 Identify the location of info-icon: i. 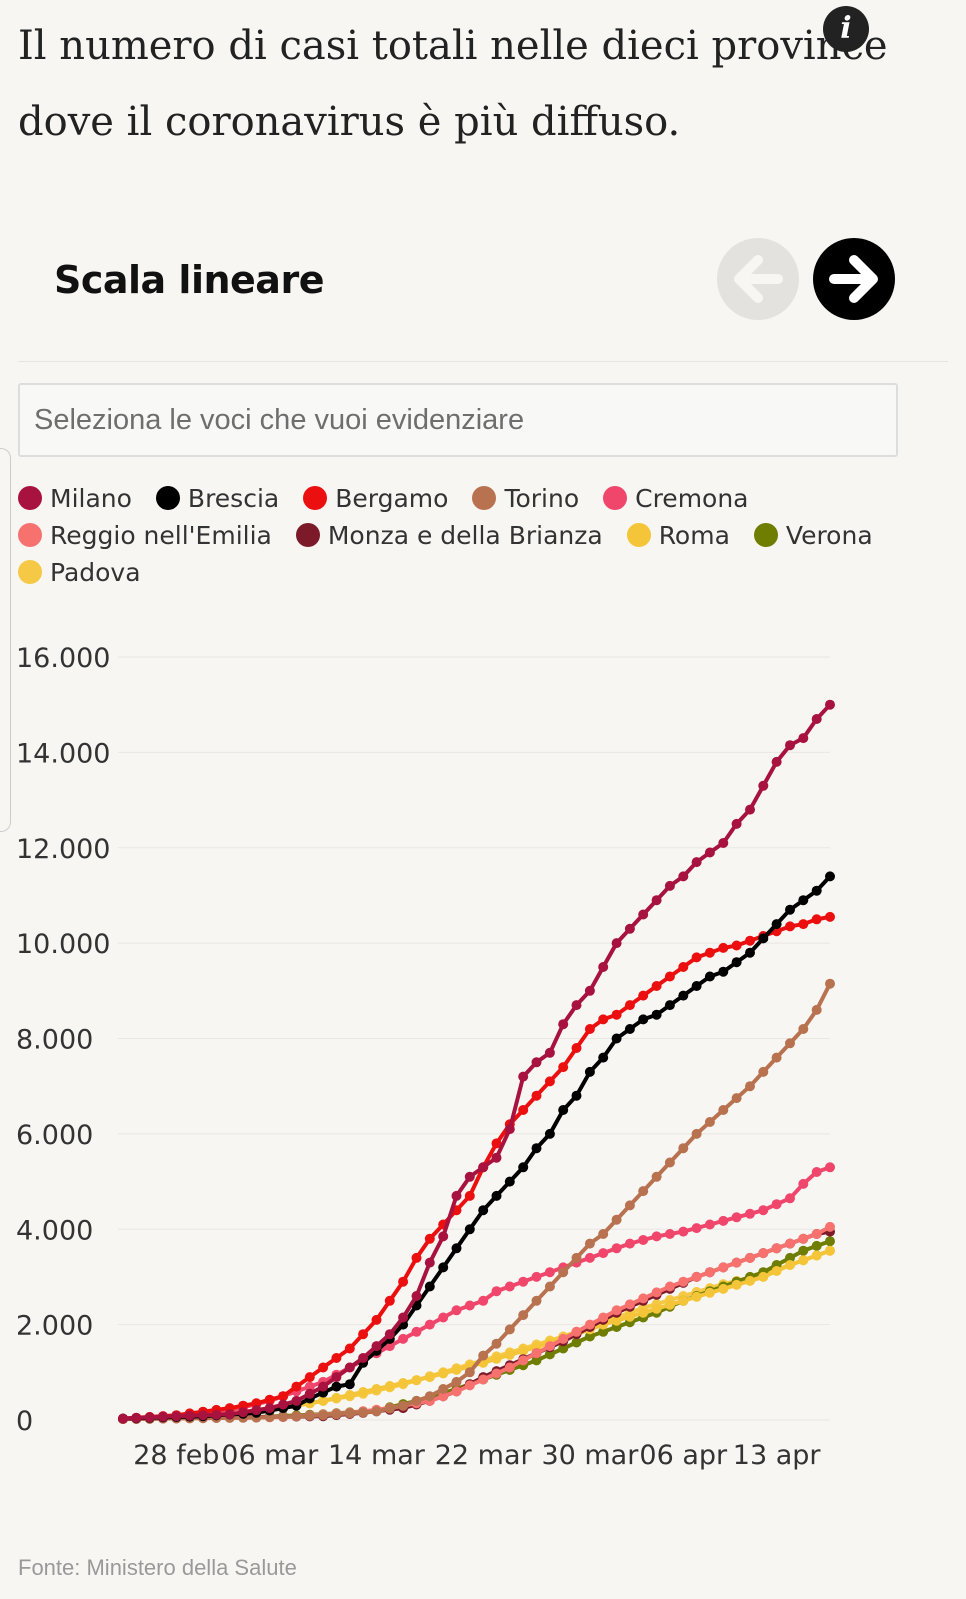
(846, 29).